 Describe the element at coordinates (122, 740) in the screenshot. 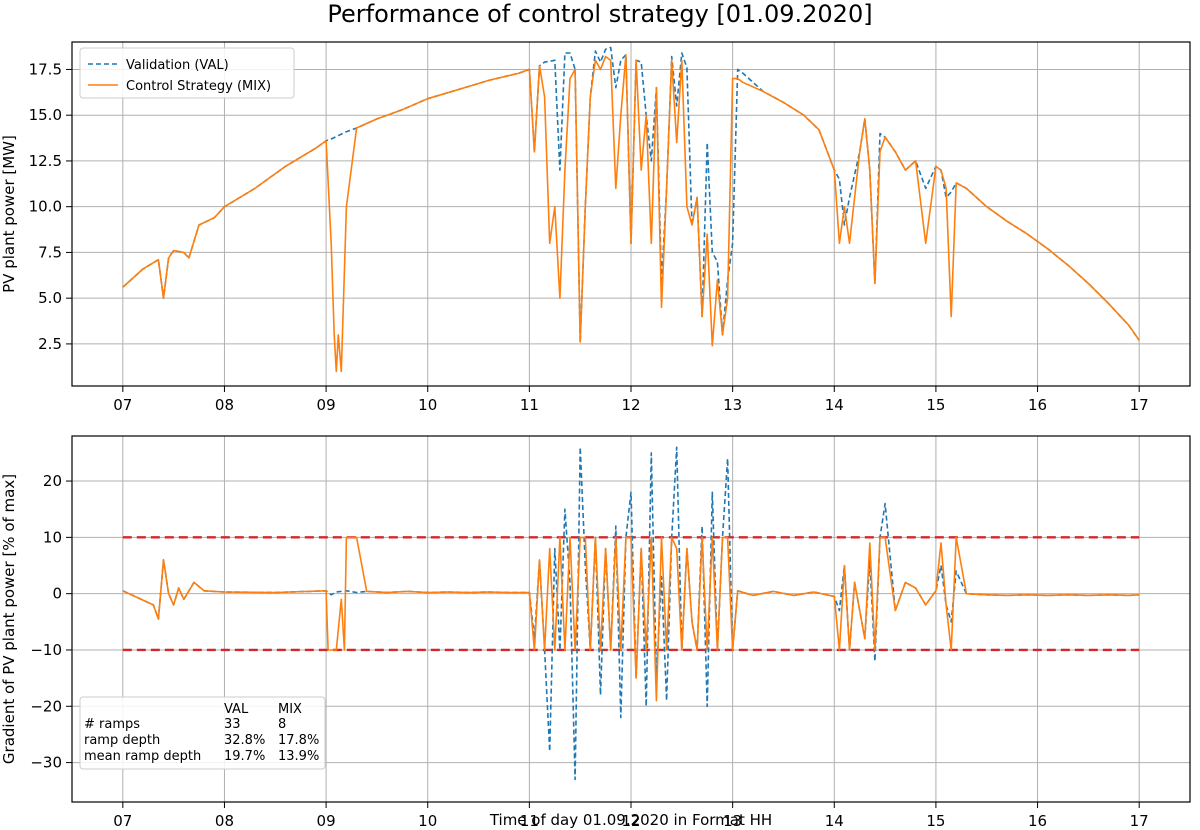

I see `stats-cell: ramp depth` at that location.